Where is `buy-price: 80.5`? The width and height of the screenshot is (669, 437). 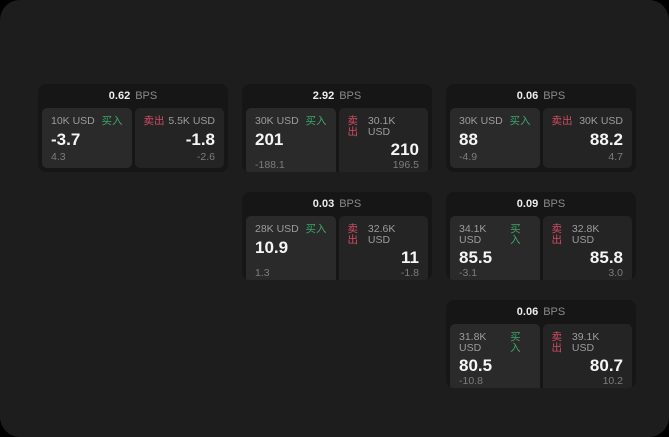 buy-price: 80.5 is located at coordinates (476, 365).